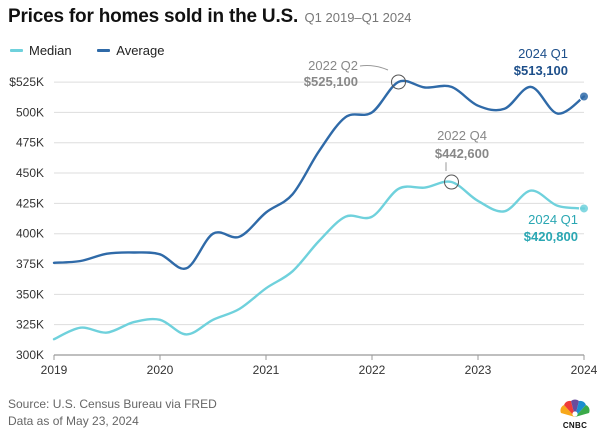 The height and width of the screenshot is (436, 600). I want to click on y-tick-label: 375K, so click(30, 264).